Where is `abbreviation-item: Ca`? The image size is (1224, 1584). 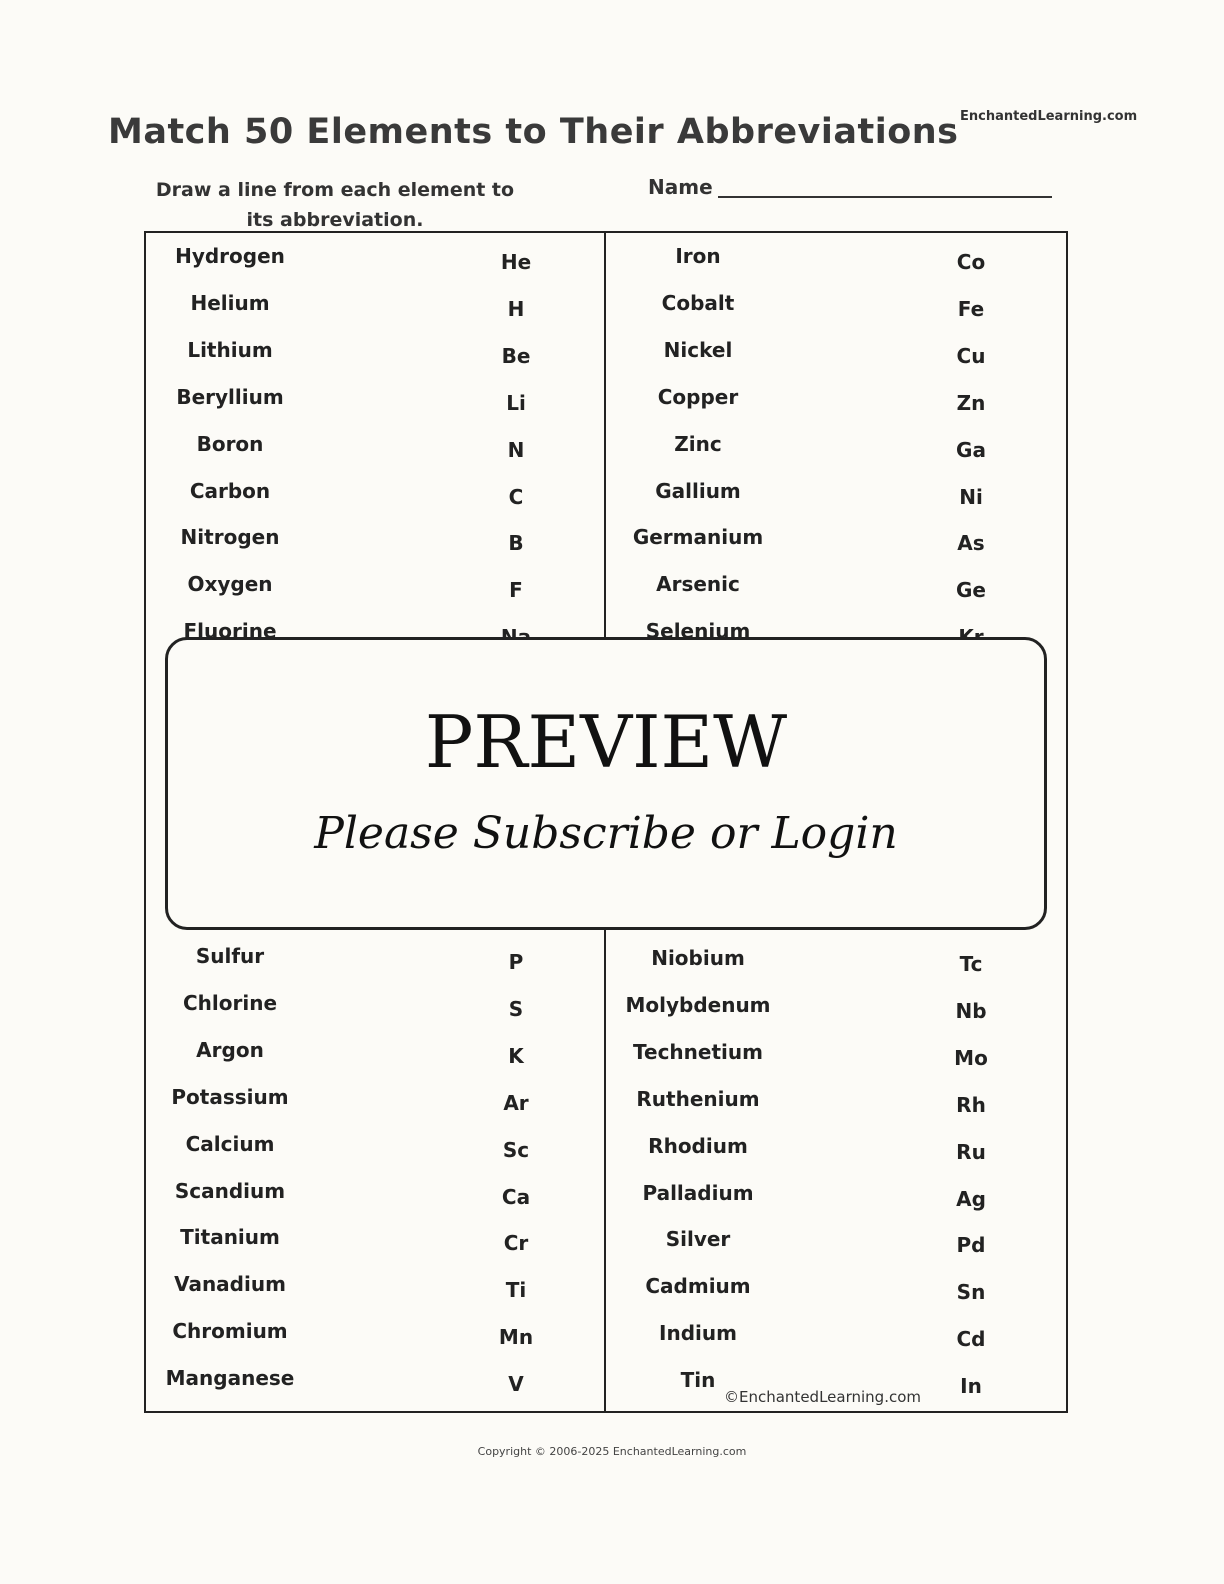
abbreviation-item: Ca is located at coordinates (516, 1196).